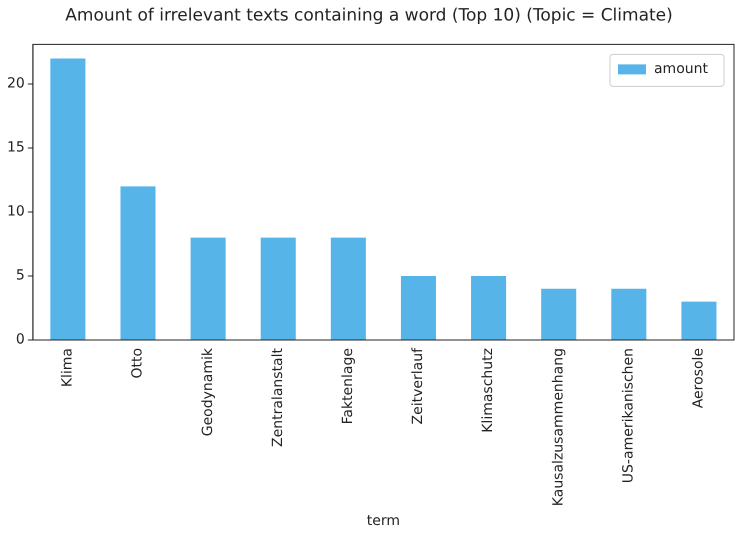 Image resolution: width=738 pixels, height=538 pixels. What do you see at coordinates (20, 340) in the screenshot?
I see `y-tick-label: 0` at bounding box center [20, 340].